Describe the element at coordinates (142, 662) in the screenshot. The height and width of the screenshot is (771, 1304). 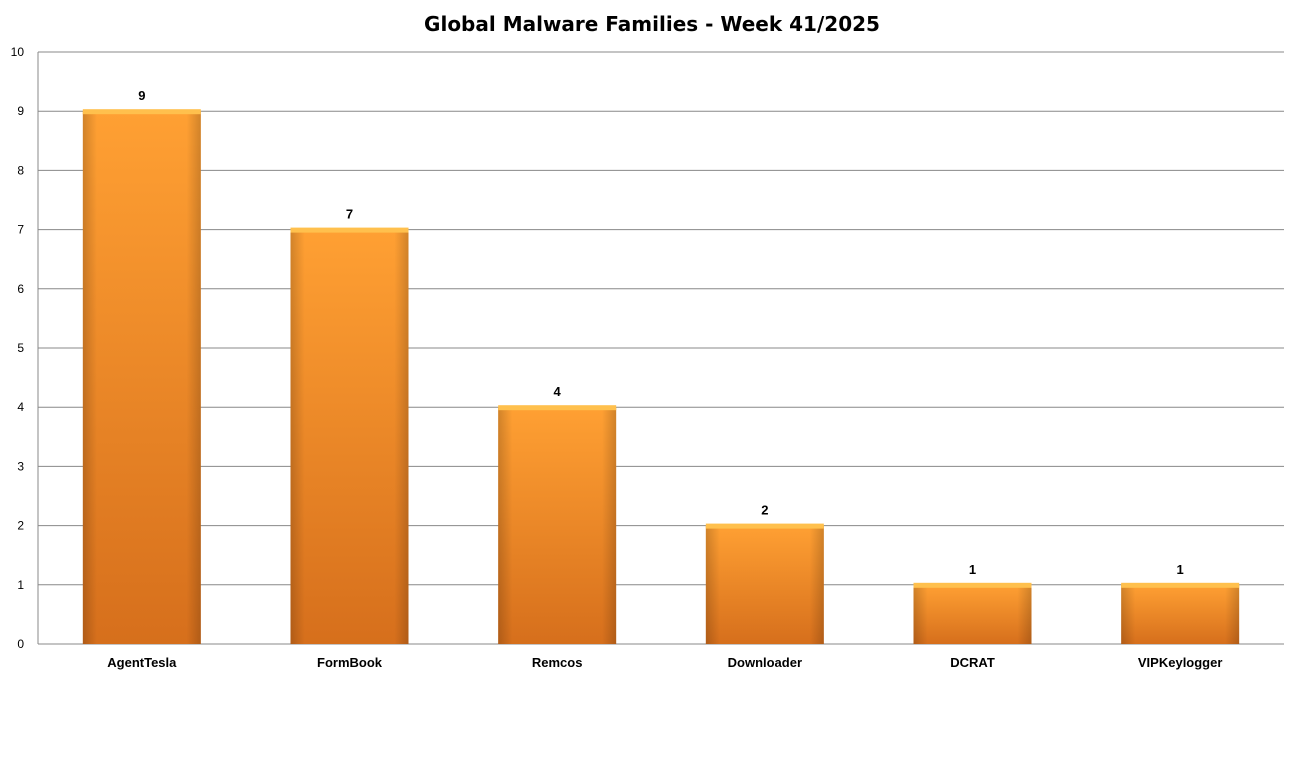
I see `x-tick-label: AgentTesla` at that location.